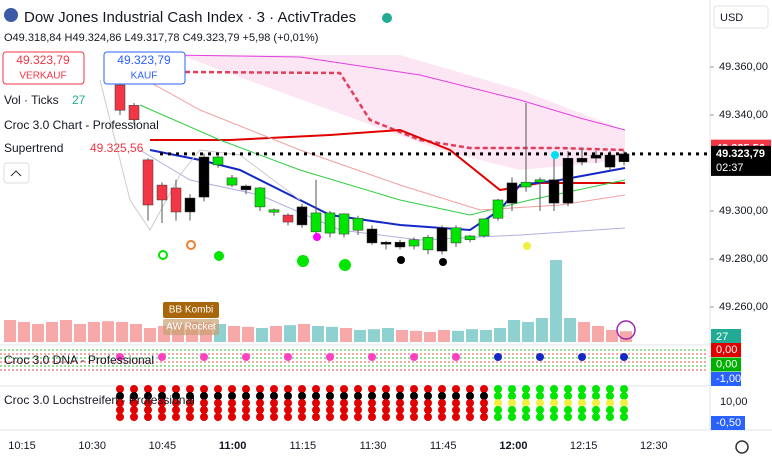 The height and width of the screenshot is (460, 772). What do you see at coordinates (144, 68) in the screenshot?
I see `buy-button` at bounding box center [144, 68].